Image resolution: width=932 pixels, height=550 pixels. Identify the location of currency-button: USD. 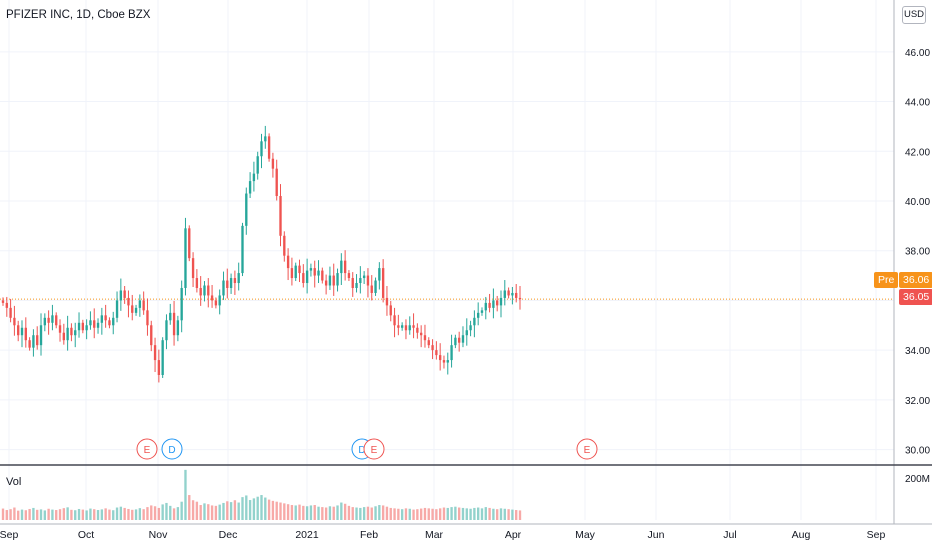
(914, 15).